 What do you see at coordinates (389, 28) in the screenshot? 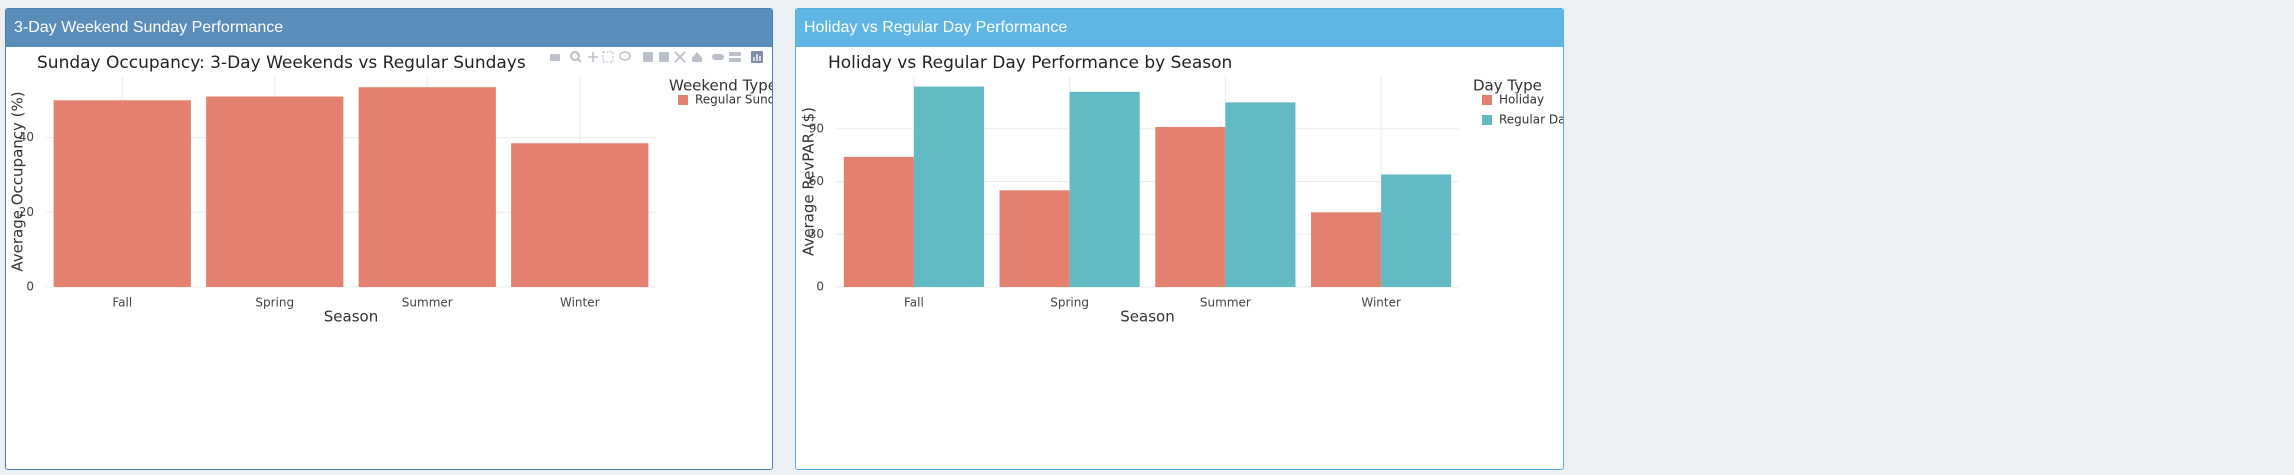
I see `panel-header: 3-Day Weekend Sunday Performance` at bounding box center [389, 28].